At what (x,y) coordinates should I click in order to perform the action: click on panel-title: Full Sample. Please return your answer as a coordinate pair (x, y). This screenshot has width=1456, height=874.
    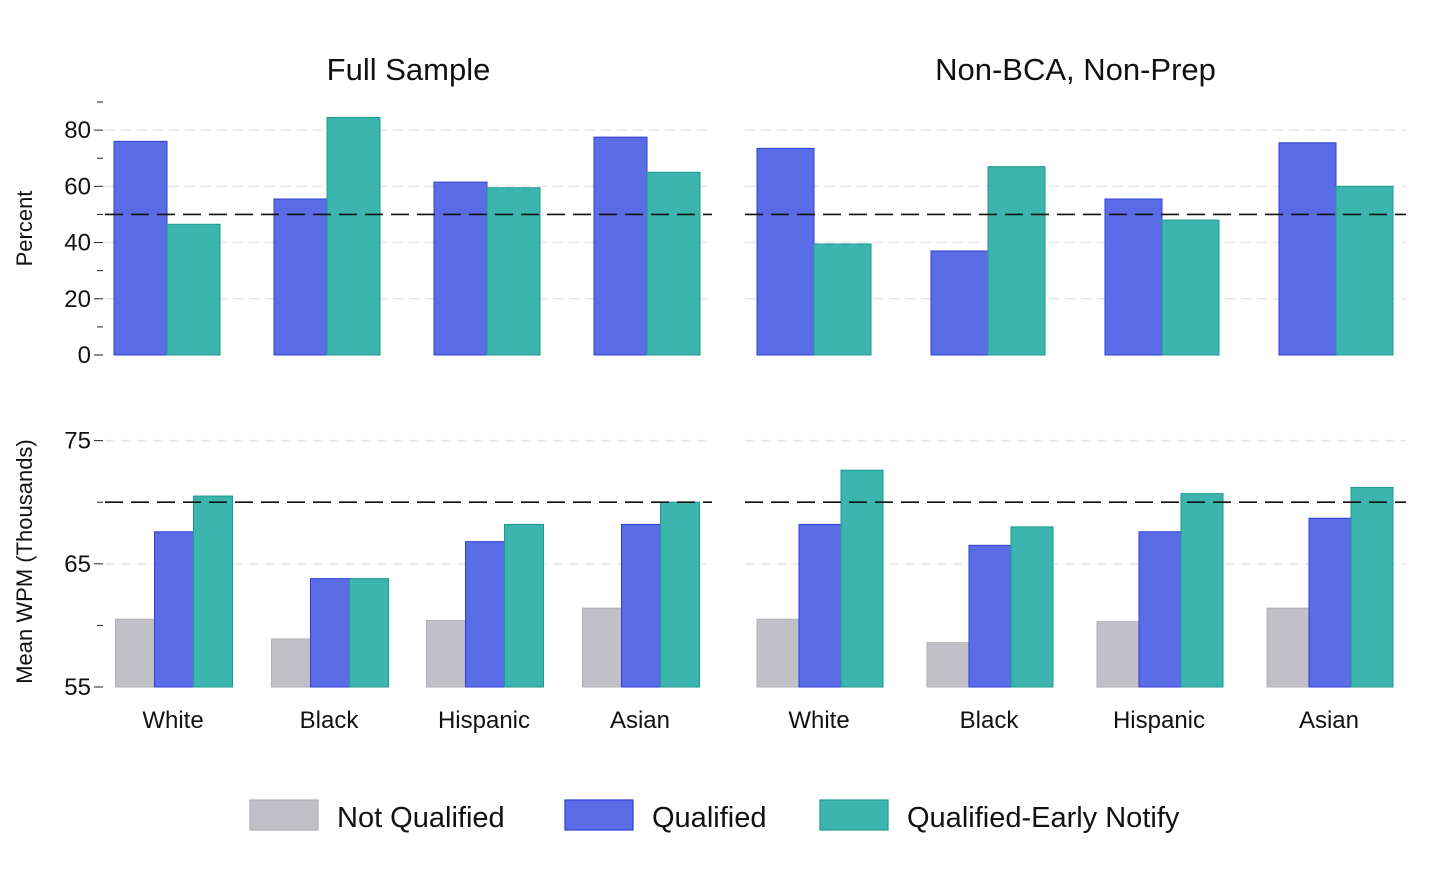
    Looking at the image, I should click on (409, 69).